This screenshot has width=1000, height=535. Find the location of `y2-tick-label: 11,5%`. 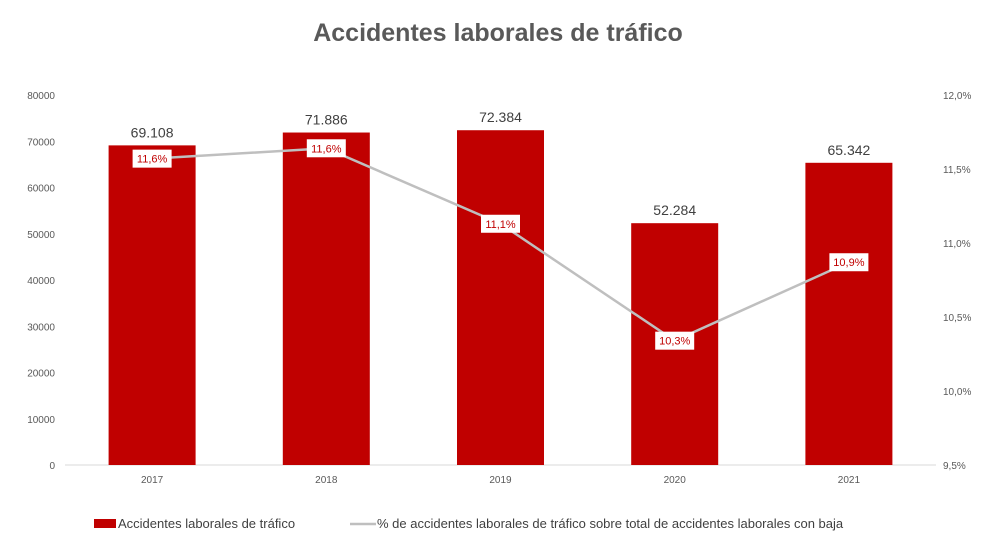

y2-tick-label: 11,5% is located at coordinates (957, 170).